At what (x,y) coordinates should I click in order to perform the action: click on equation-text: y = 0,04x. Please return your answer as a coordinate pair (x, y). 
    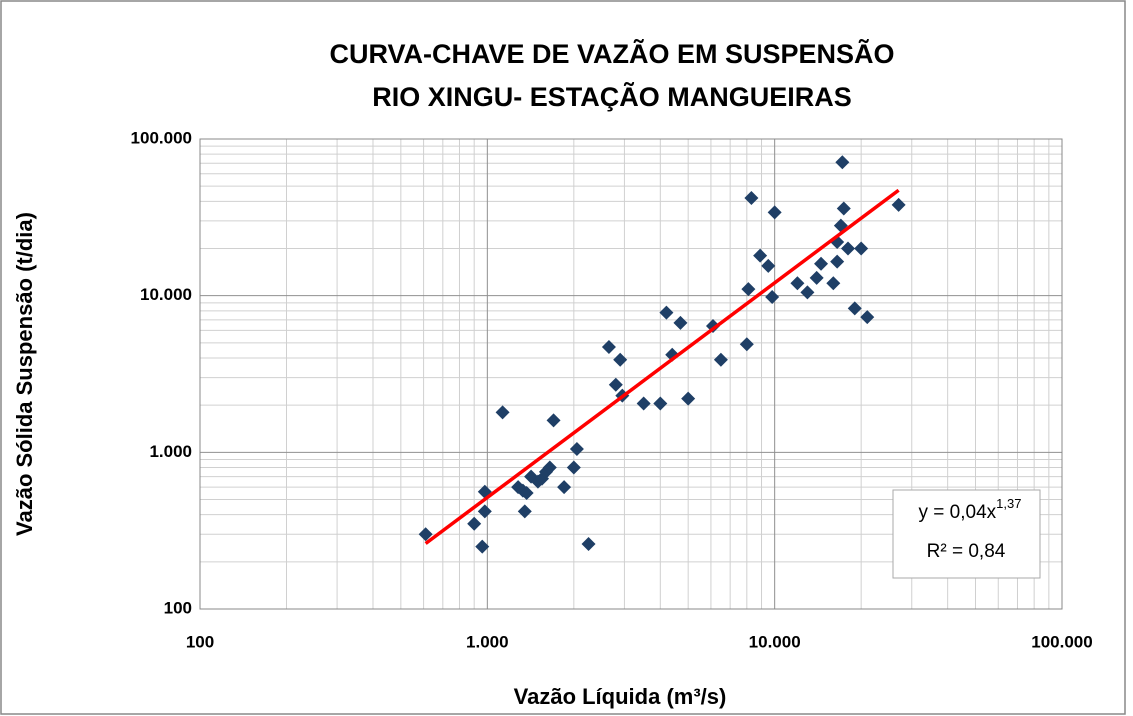
    Looking at the image, I should click on (958, 512).